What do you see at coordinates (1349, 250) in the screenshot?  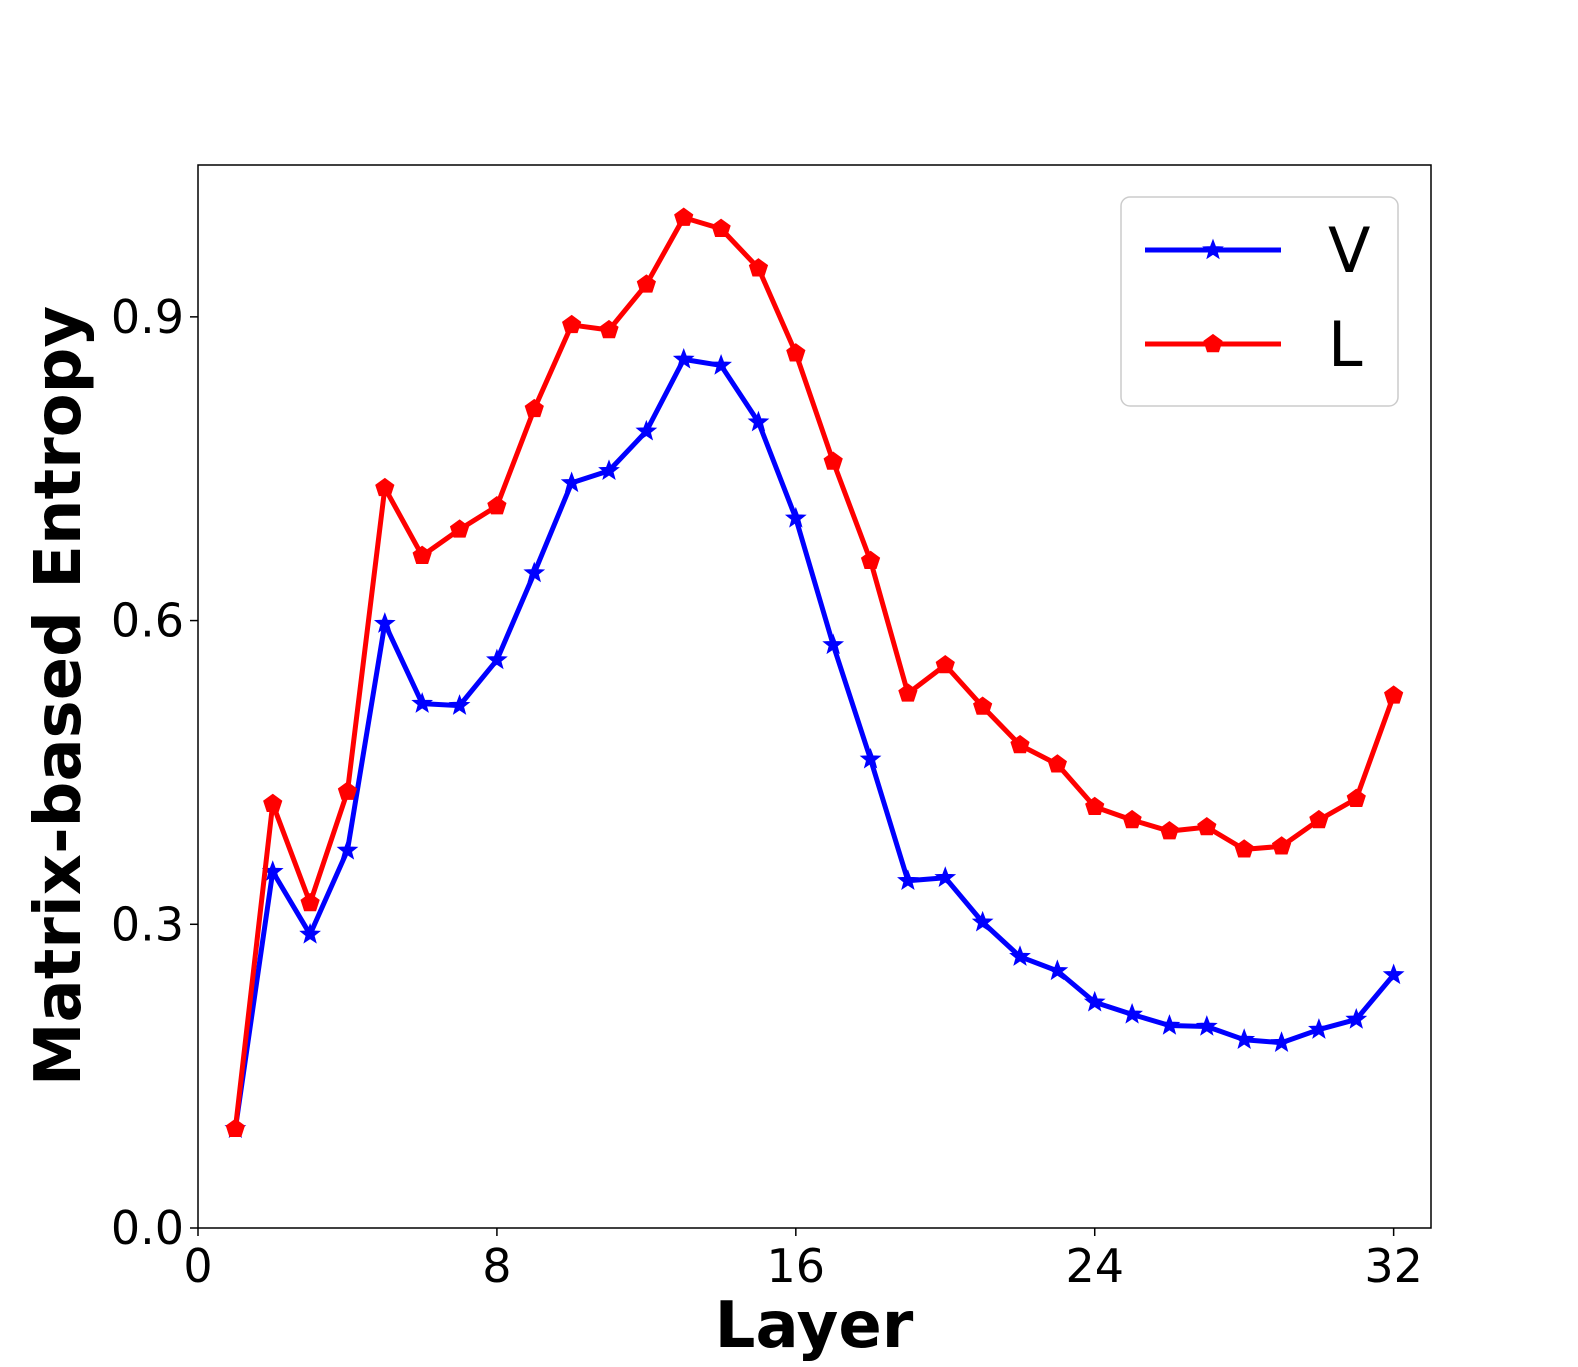 I see `legend-label-v: V` at bounding box center [1349, 250].